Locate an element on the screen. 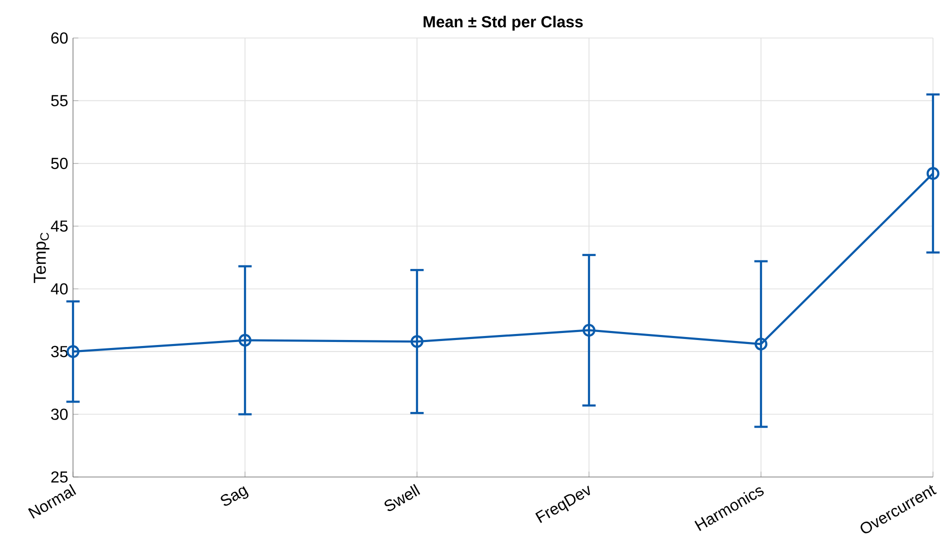  y-tick-label: 40 is located at coordinates (59, 289).